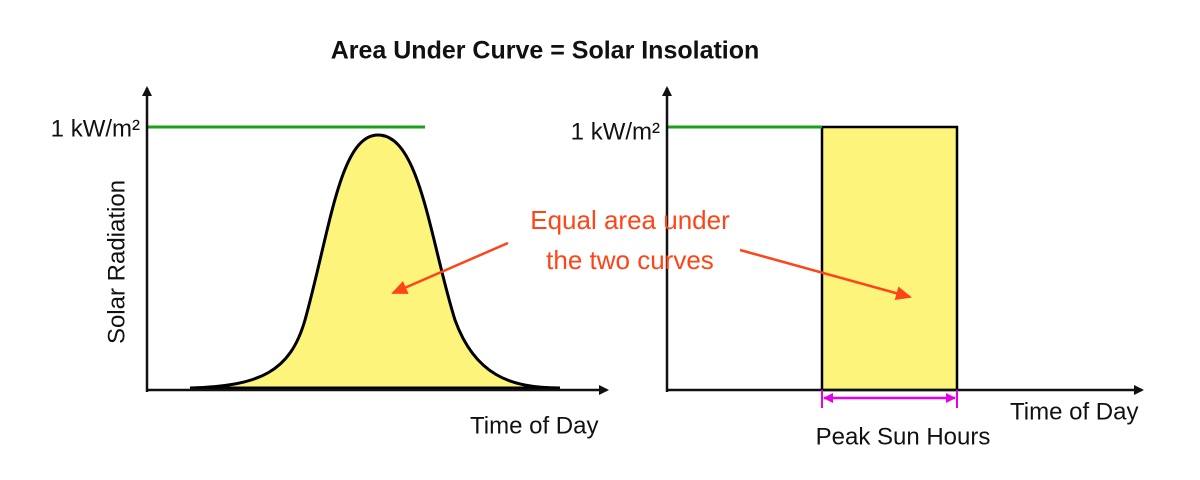 Image resolution: width=1200 pixels, height=480 pixels. Describe the element at coordinates (630, 220) in the screenshot. I see `annotation-line: Equal area under` at that location.